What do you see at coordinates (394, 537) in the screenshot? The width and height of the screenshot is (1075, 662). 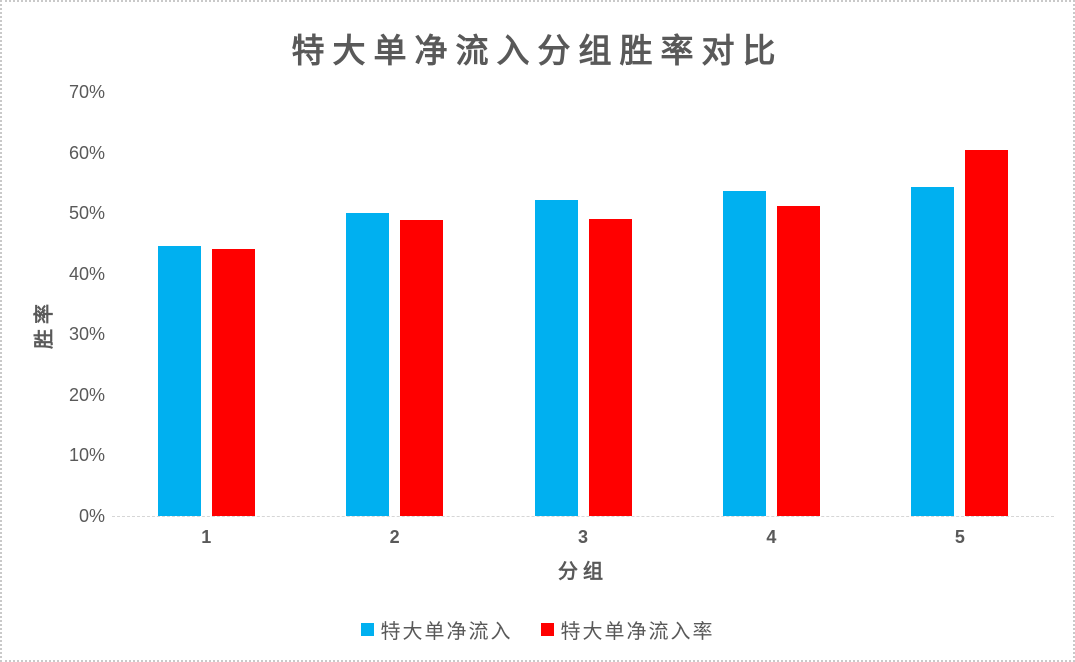 I see `x-tick-label: 2` at bounding box center [394, 537].